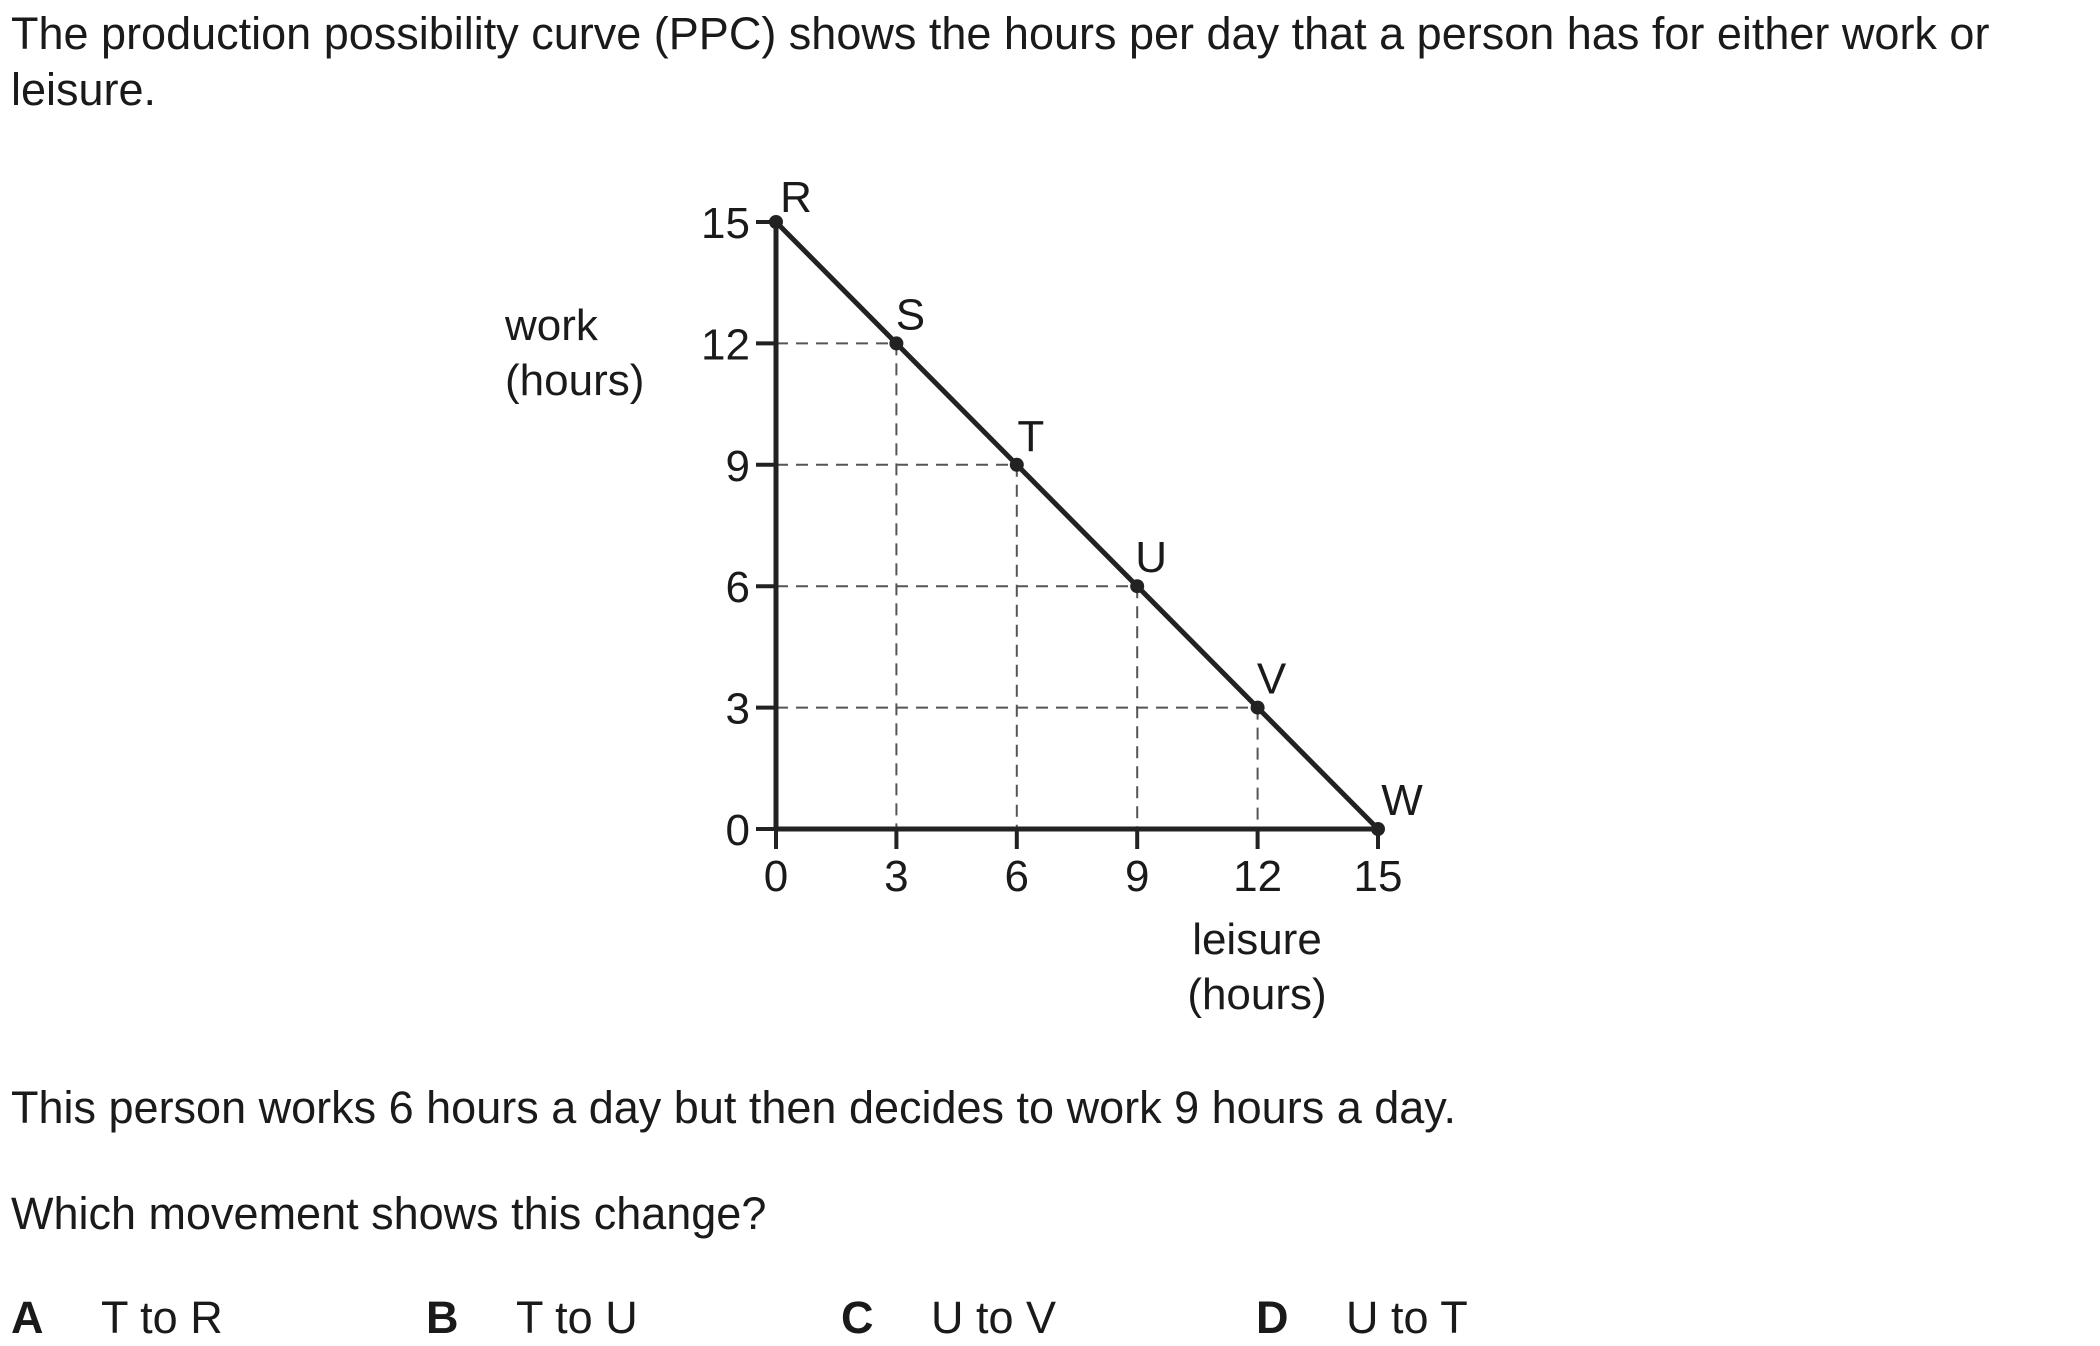 The image size is (2100, 1346). Describe the element at coordinates (1137, 586) in the screenshot. I see `point-u` at that location.